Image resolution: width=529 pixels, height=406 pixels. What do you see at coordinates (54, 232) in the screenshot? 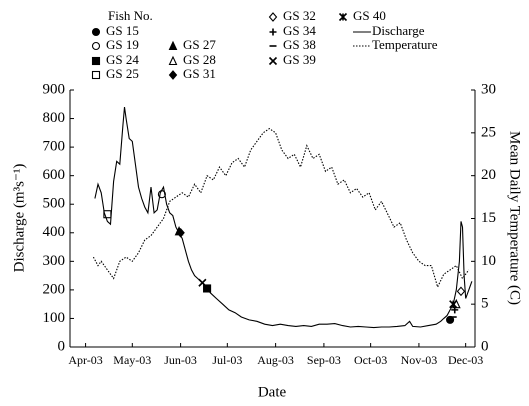
I see `y-tick-label: 400` at bounding box center [54, 232].